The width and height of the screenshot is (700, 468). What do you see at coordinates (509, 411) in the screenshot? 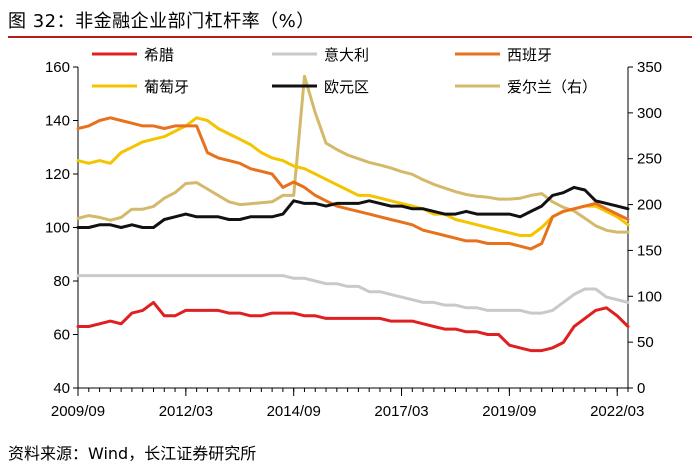
I see `x-tick-label: 2019/09` at bounding box center [509, 411].